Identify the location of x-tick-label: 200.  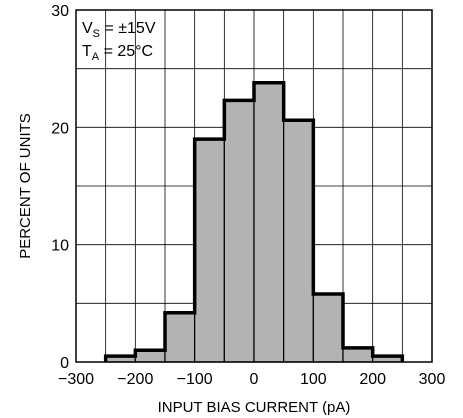
(372, 379).